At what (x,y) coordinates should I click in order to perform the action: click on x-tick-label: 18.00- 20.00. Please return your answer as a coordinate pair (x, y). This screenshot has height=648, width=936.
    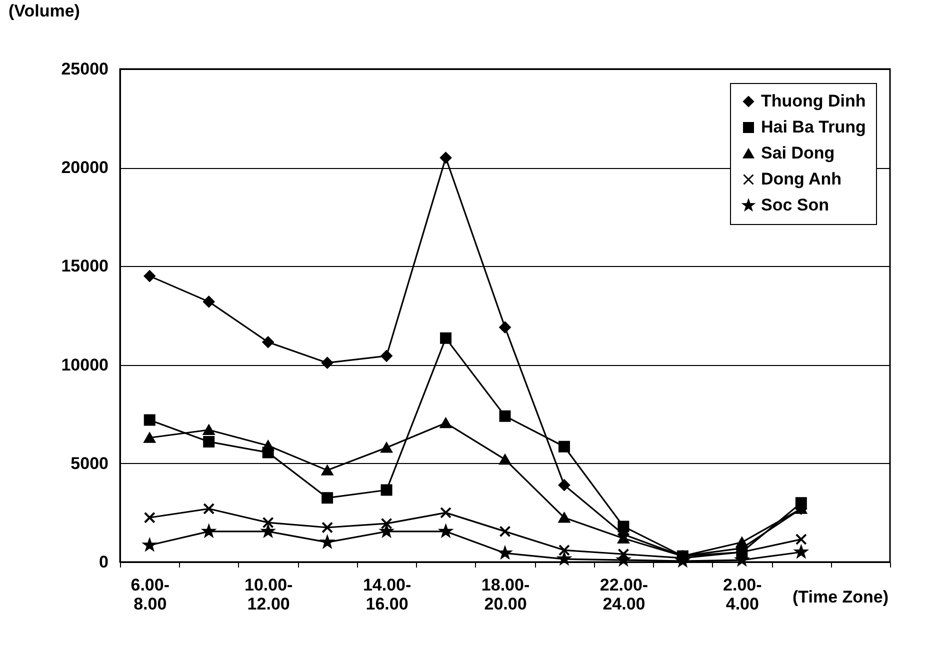
    Looking at the image, I should click on (505, 595).